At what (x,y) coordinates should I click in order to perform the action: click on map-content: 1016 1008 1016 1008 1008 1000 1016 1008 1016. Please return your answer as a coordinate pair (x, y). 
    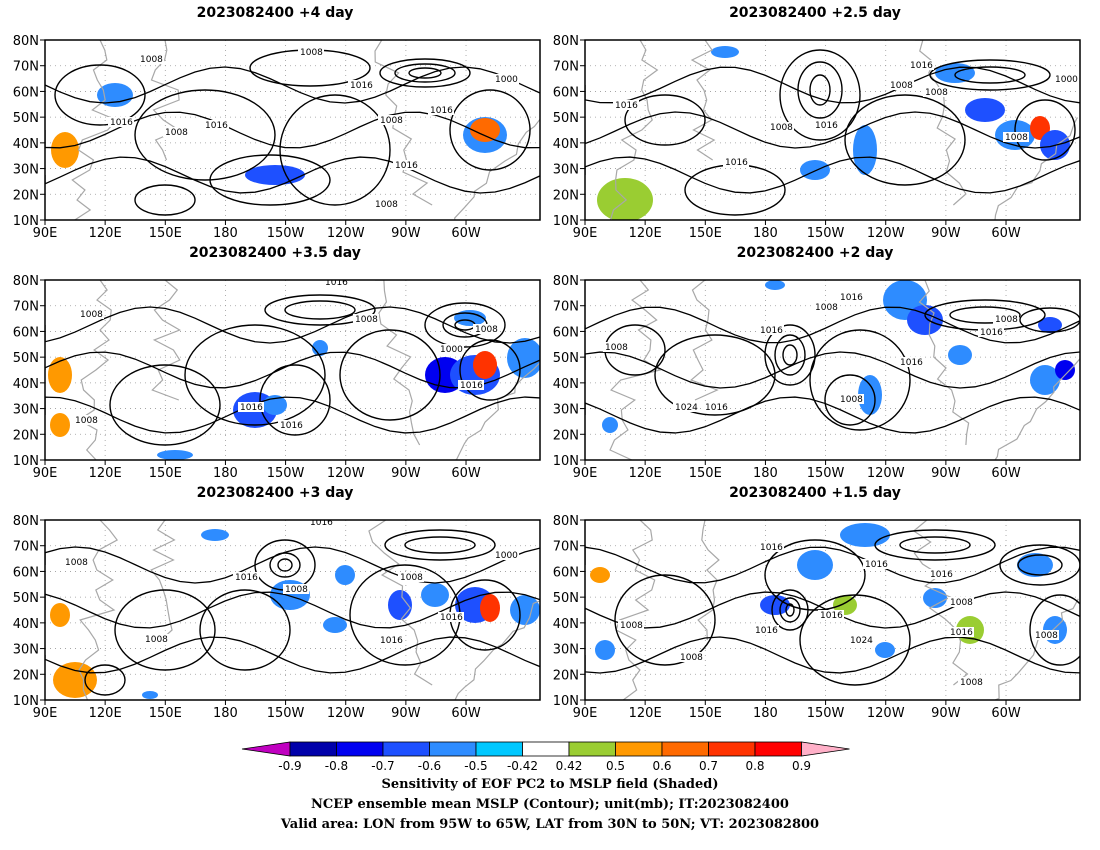
    Looking at the image, I should click on (292, 609).